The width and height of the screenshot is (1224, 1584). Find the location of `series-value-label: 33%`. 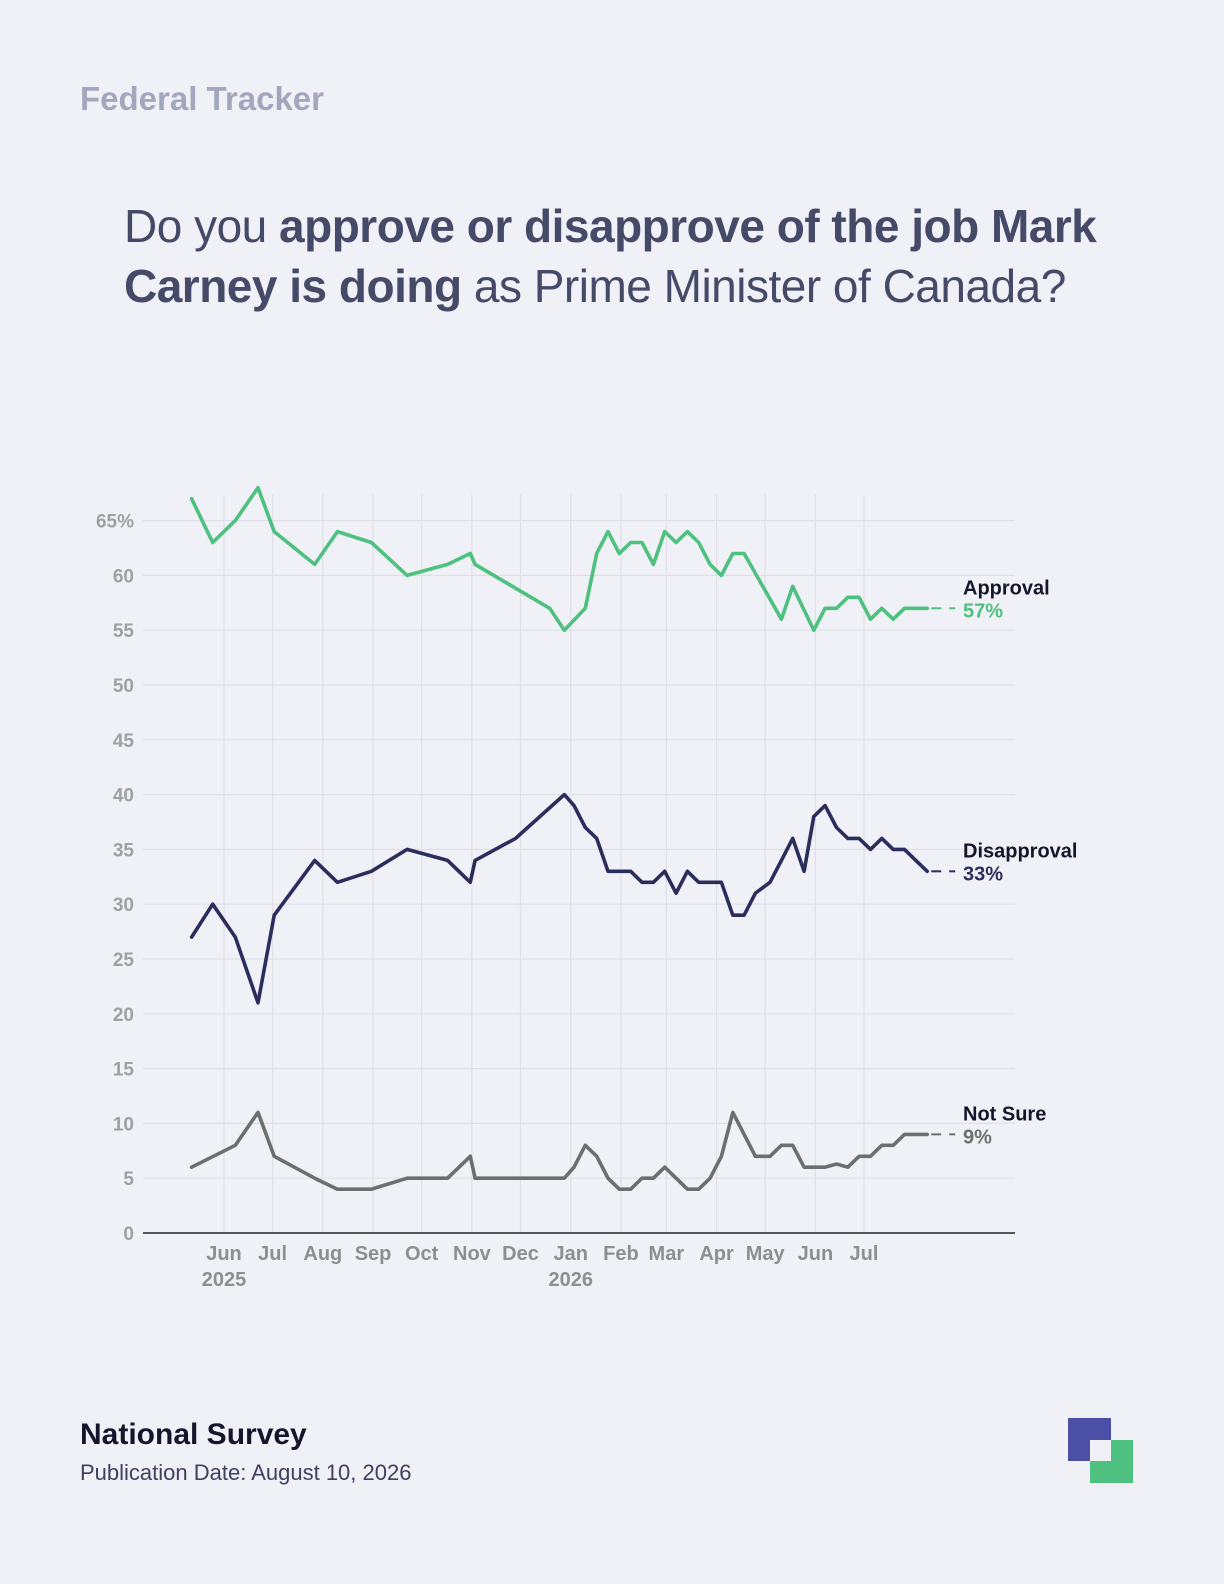

series-value-label: 33% is located at coordinates (983, 874).